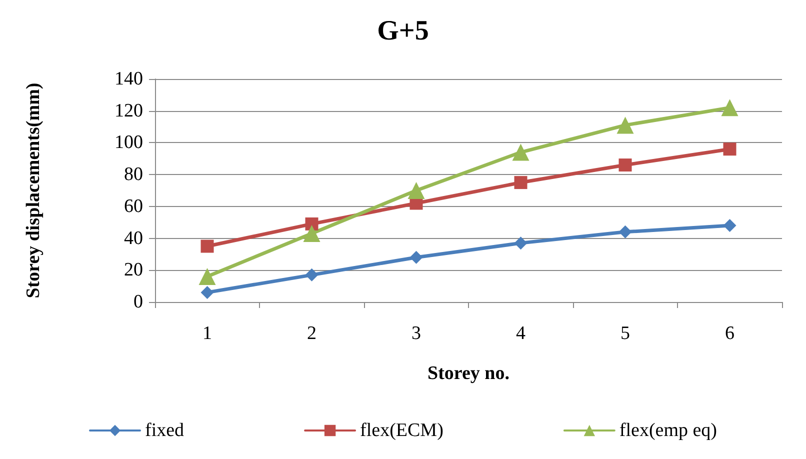  What do you see at coordinates (403, 31) in the screenshot?
I see `chart-title: G+5` at bounding box center [403, 31].